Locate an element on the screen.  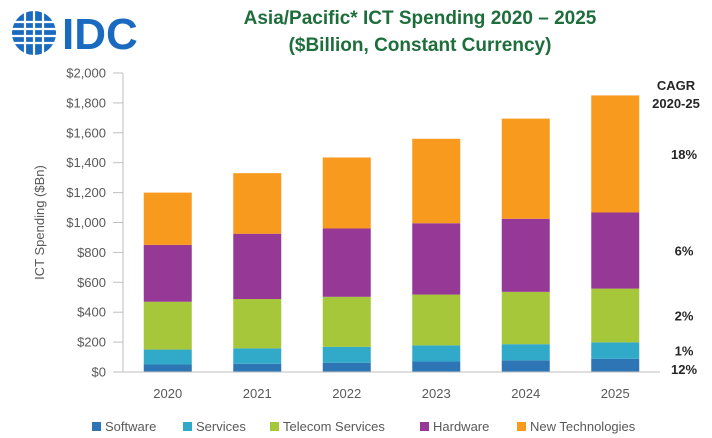
bar-services-2025 is located at coordinates (615, 350).